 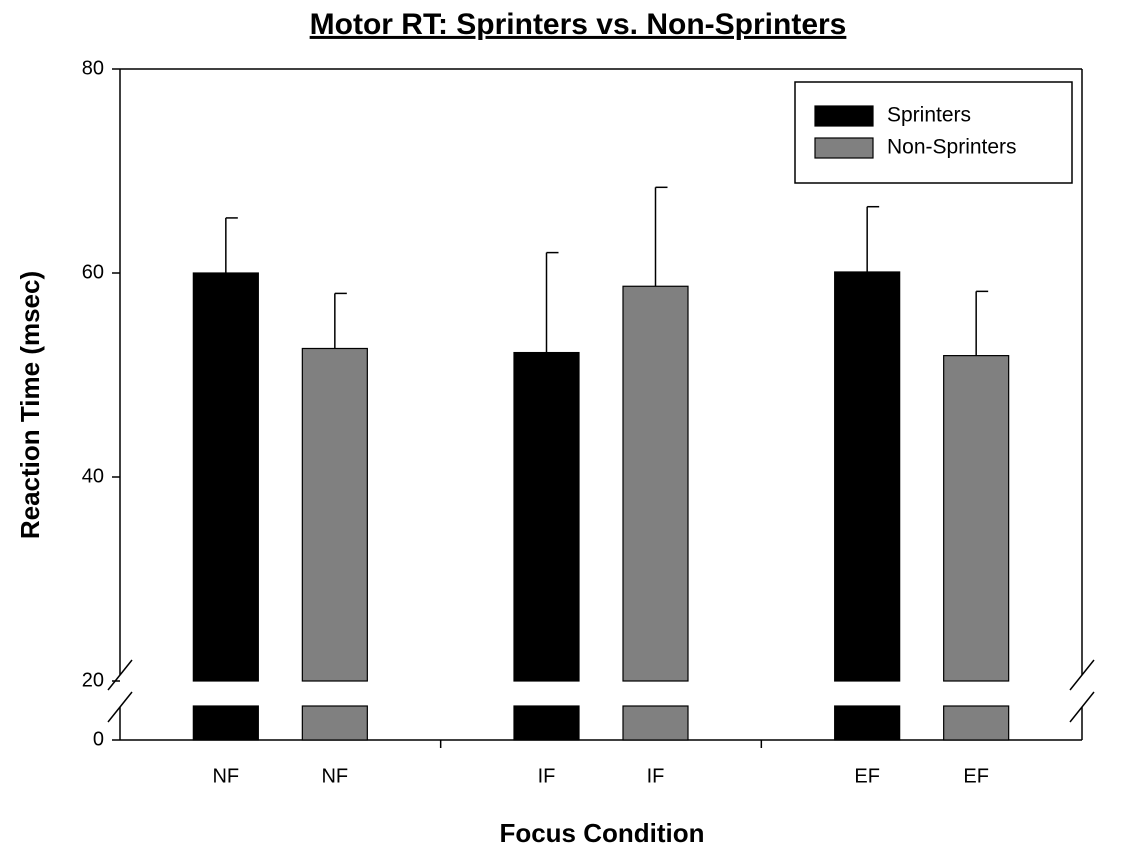 What do you see at coordinates (952, 147) in the screenshot?
I see `legend-label: Non-Sprinters` at bounding box center [952, 147].